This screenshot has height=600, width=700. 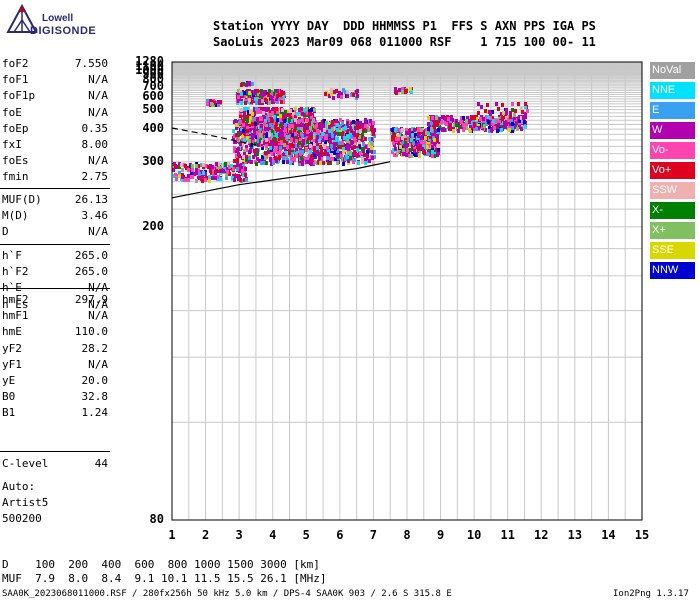 I want to click on y-tick-label: 200, so click(x=153, y=225).